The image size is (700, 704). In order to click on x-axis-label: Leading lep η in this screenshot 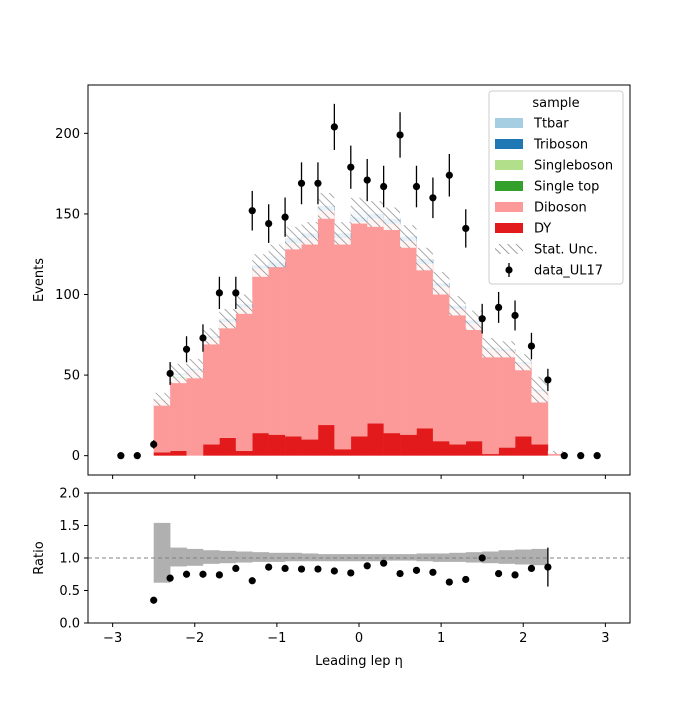, I will do `click(359, 661)`.